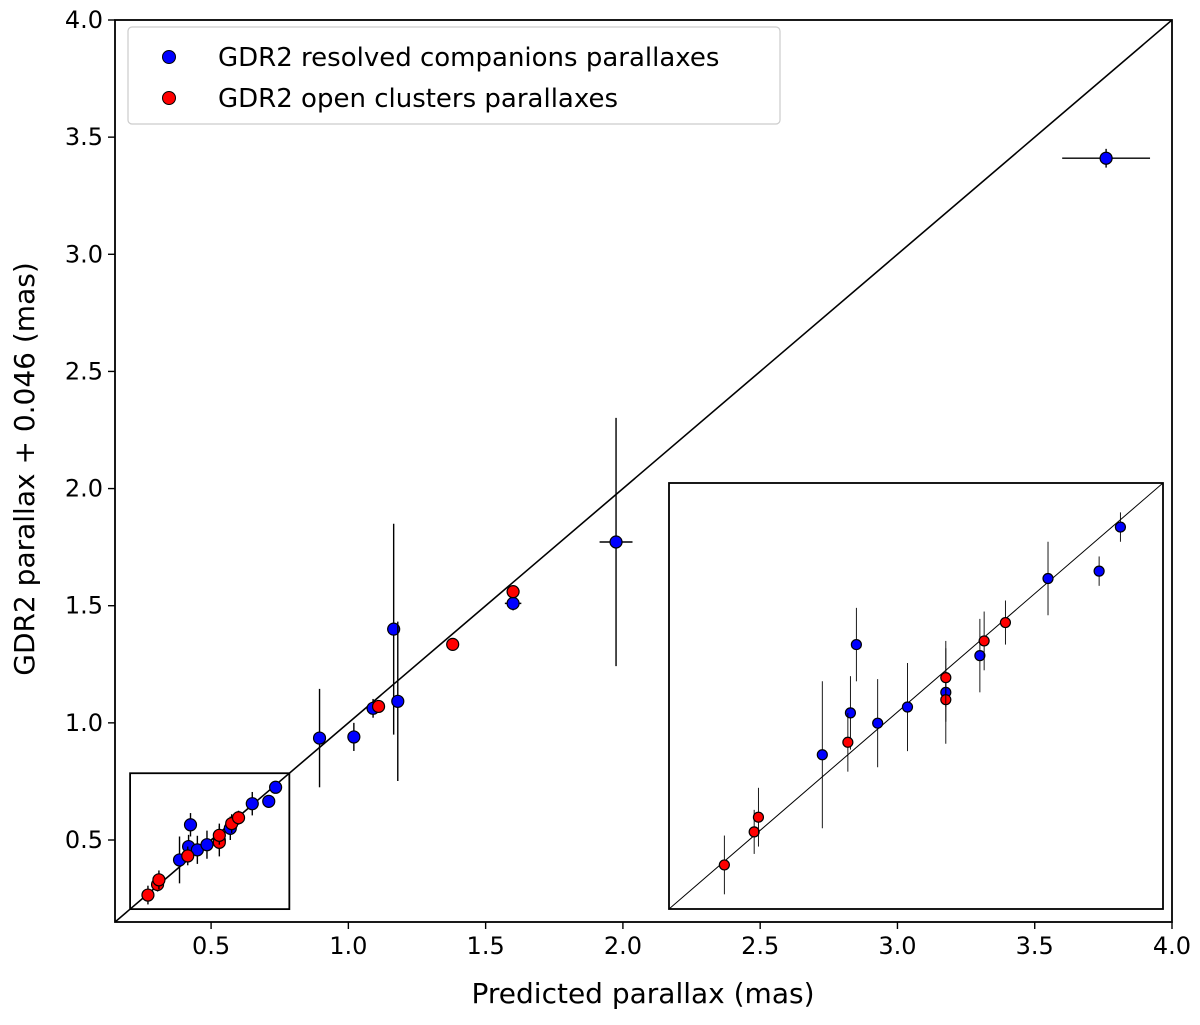 The width and height of the screenshot is (1200, 1025). I want to click on y-axis-label: GDR2 parallax + 0.046 (mas), so click(24, 469).